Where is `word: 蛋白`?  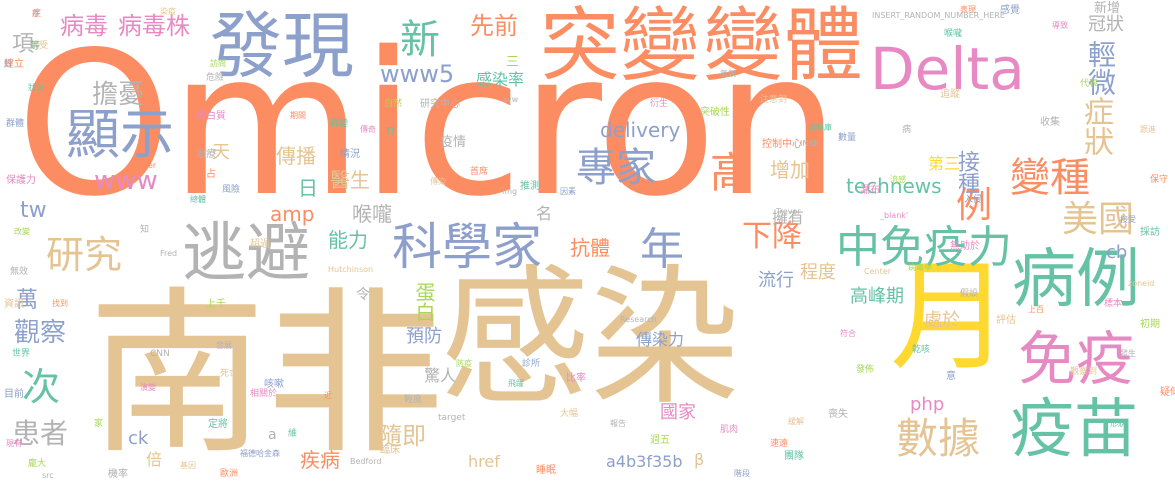 word: 蛋白 is located at coordinates (424, 302).